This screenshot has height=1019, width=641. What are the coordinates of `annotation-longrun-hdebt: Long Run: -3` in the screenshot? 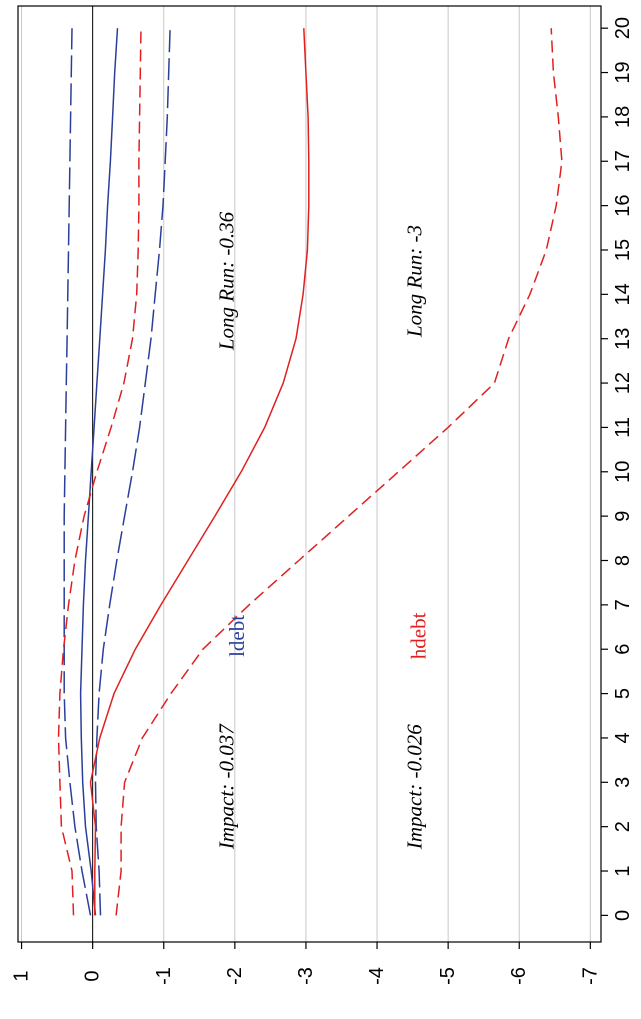 It's located at (415, 281).